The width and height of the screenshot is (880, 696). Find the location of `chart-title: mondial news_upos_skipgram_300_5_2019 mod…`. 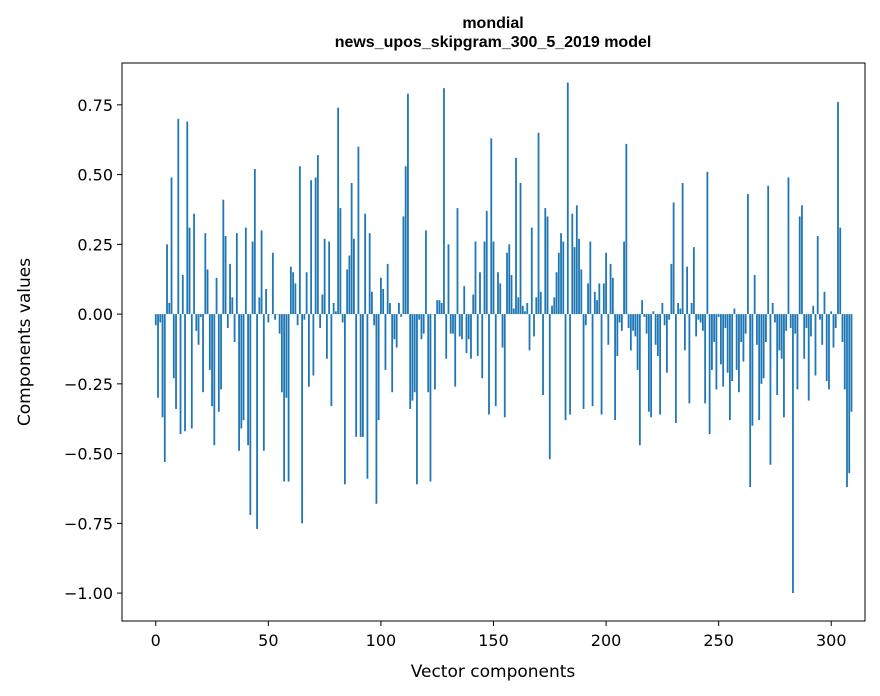

chart-title: mondial news_upos_skipgram_300_5_2019 mod… is located at coordinates (493, 33).